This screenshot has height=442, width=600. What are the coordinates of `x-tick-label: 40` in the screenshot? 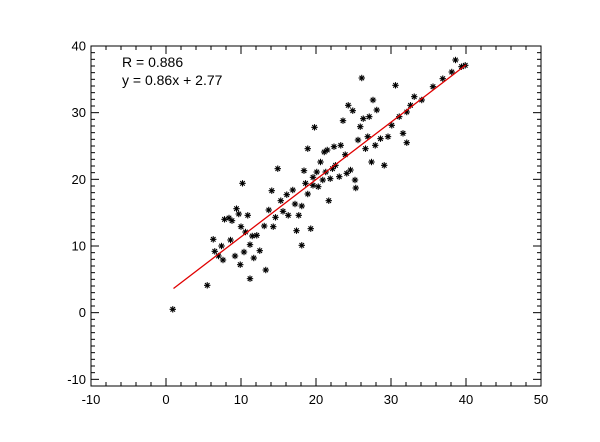 It's located at (466, 399).